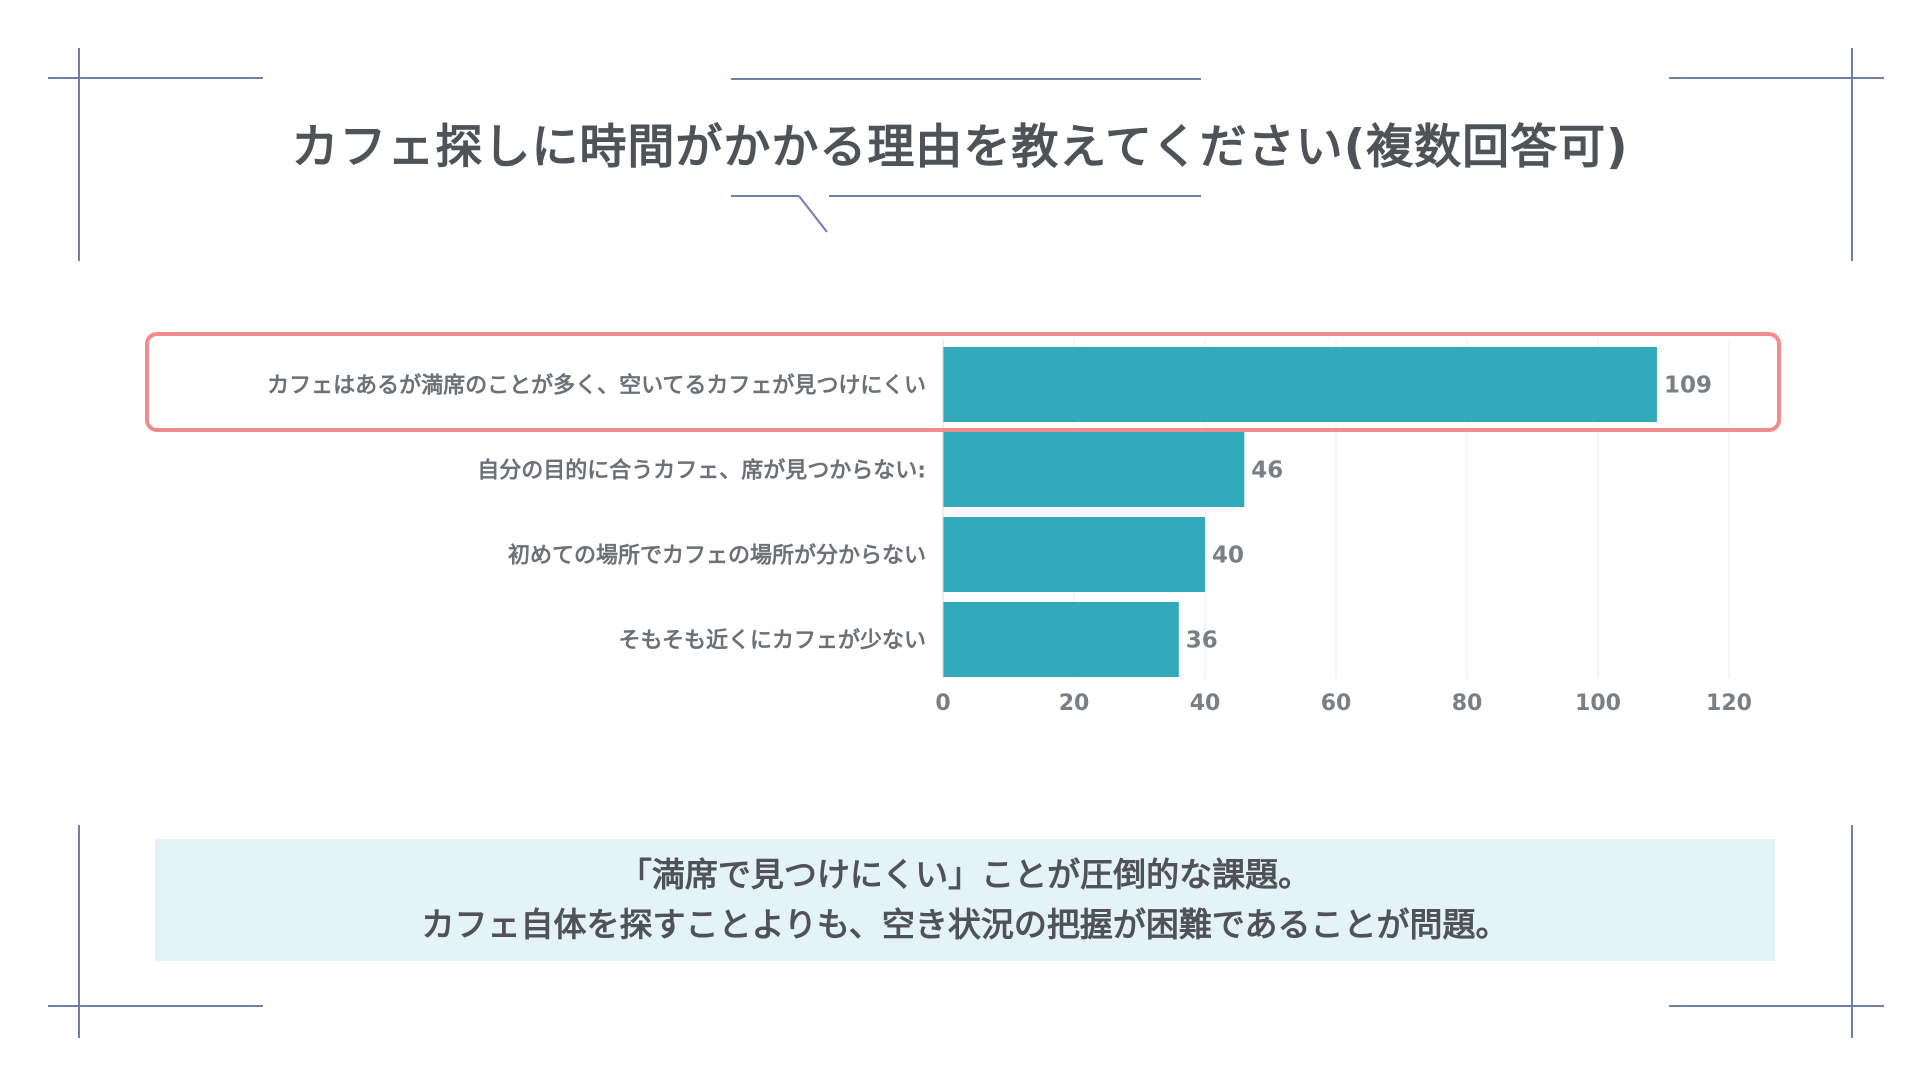  I want to click on title-top-rule, so click(966, 79).